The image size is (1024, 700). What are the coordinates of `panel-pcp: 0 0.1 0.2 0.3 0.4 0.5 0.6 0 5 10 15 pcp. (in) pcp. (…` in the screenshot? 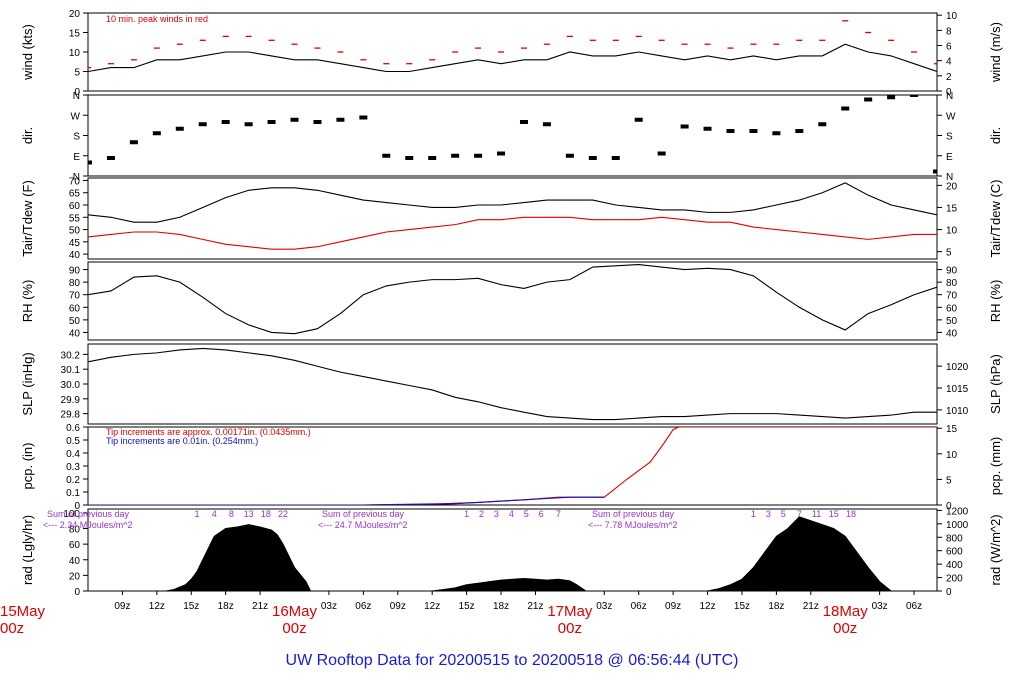 It's located at (511, 467).